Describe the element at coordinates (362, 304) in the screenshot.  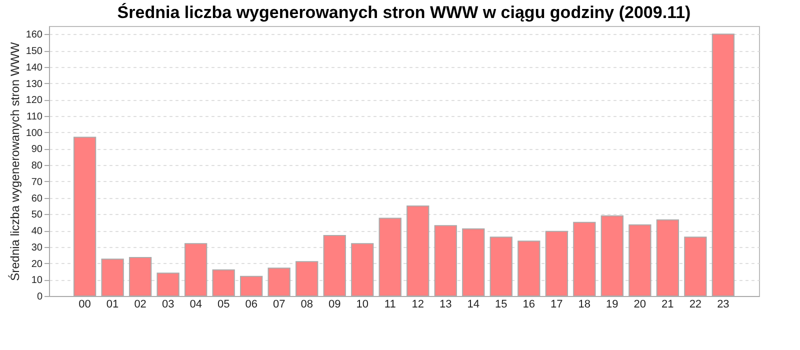
I see `x-tick-label: 10` at that location.